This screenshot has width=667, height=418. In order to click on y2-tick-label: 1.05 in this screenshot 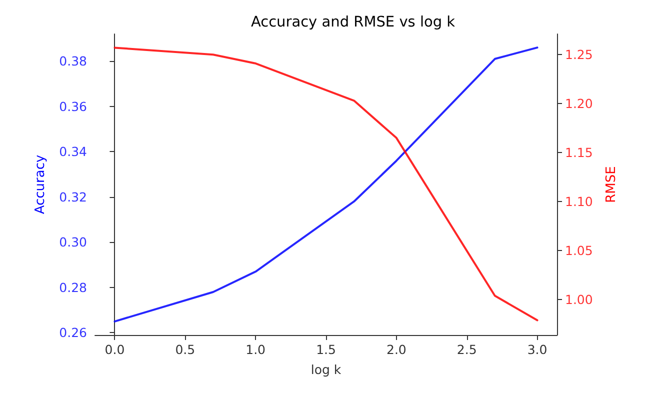, I will do `click(579, 250)`.